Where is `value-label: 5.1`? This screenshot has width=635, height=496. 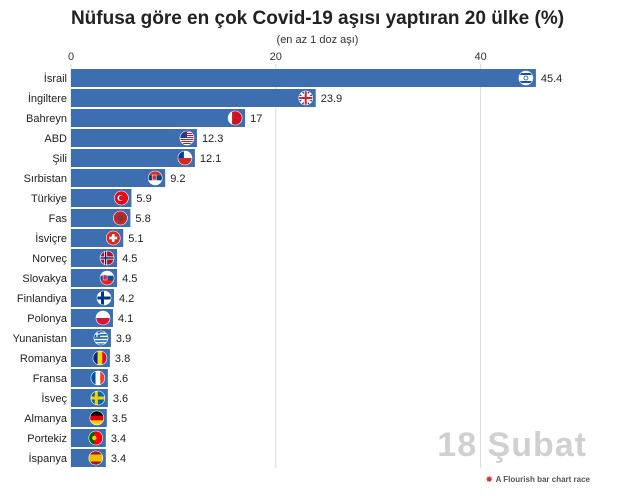
value-label: 5.1 is located at coordinates (135, 239).